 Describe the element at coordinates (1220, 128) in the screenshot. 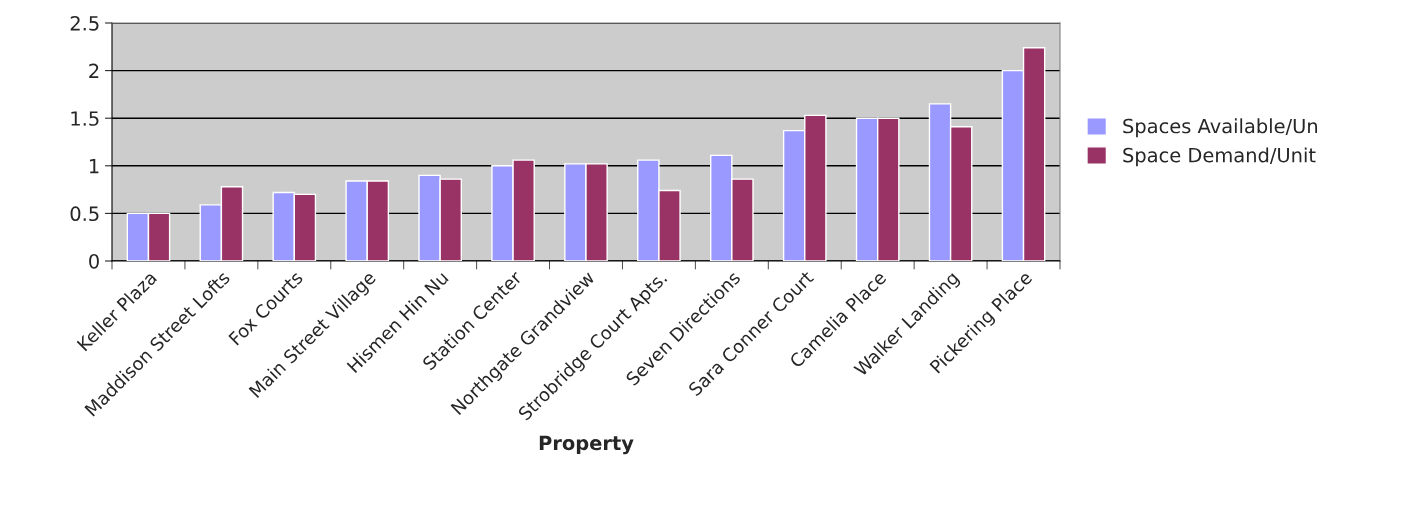

I see `legend-label: Spaces Available/Un` at that location.